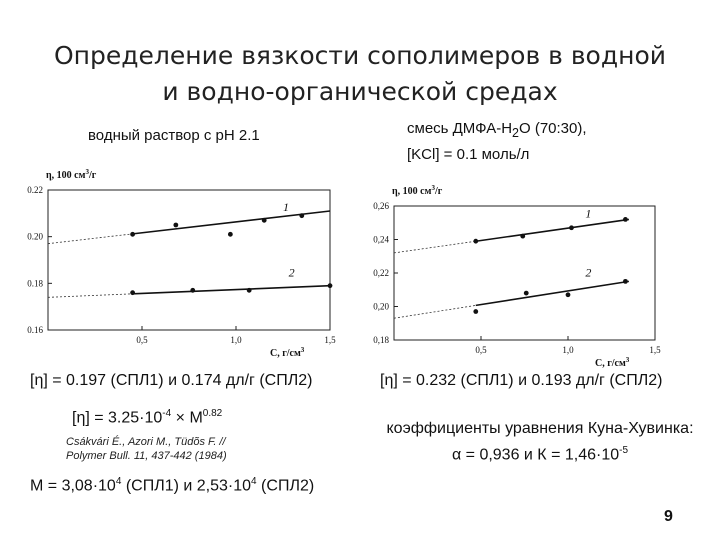 This screenshot has height=540, width=720. I want to click on formula-exponent-1: -4, so click(167, 413).